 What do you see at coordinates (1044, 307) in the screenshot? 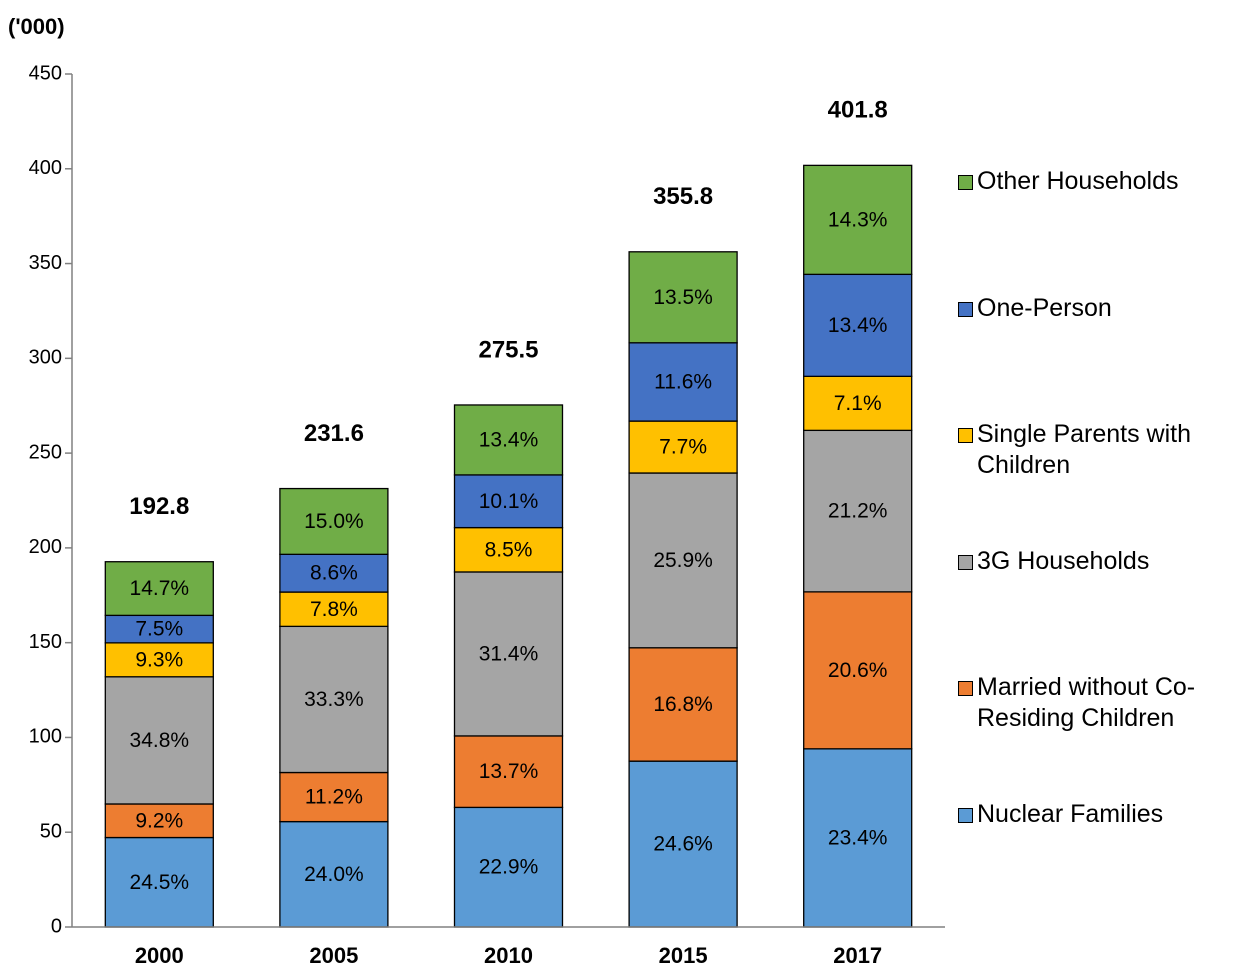
I see `legend-label: One-Person` at bounding box center [1044, 307].